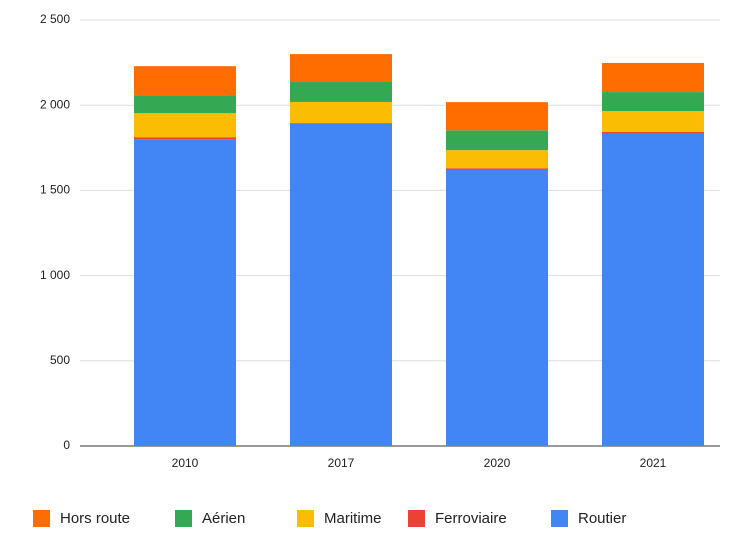  What do you see at coordinates (223, 518) in the screenshot?
I see `legend-label: Aérien` at bounding box center [223, 518].